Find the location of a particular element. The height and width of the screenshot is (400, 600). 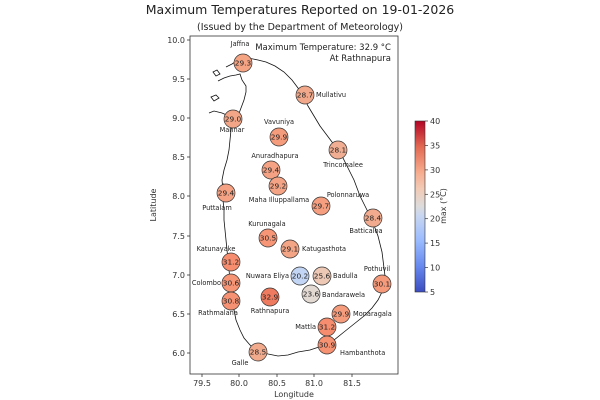

y-tick: 7.5 is located at coordinates (178, 236).